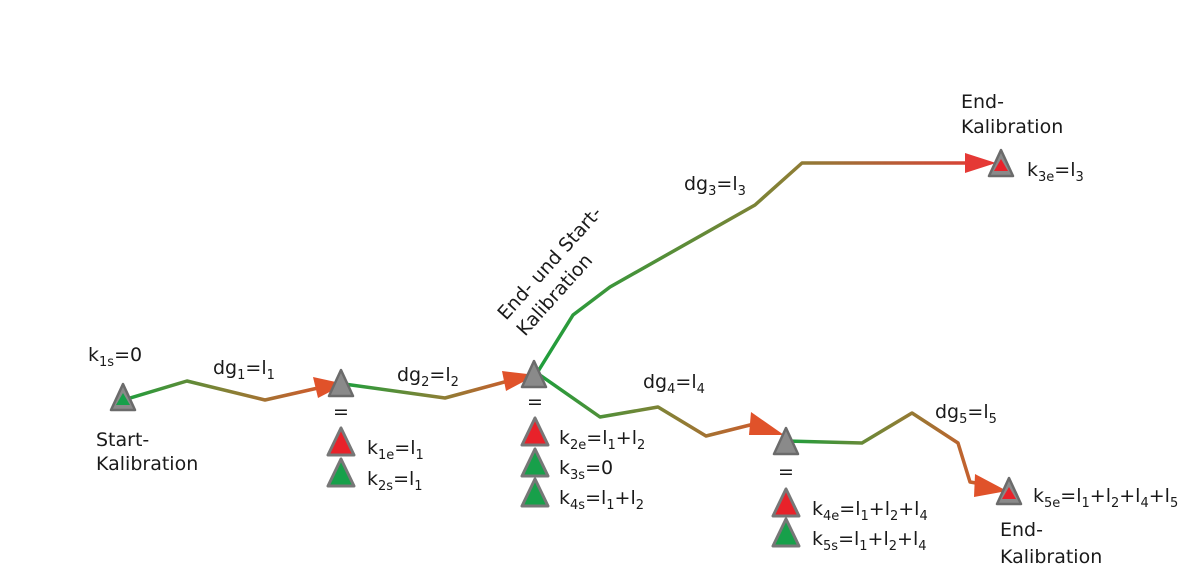 The image size is (1200, 579). Describe the element at coordinates (586, 470) in the screenshot. I see `formula-k3s: k3s=0` at that location.